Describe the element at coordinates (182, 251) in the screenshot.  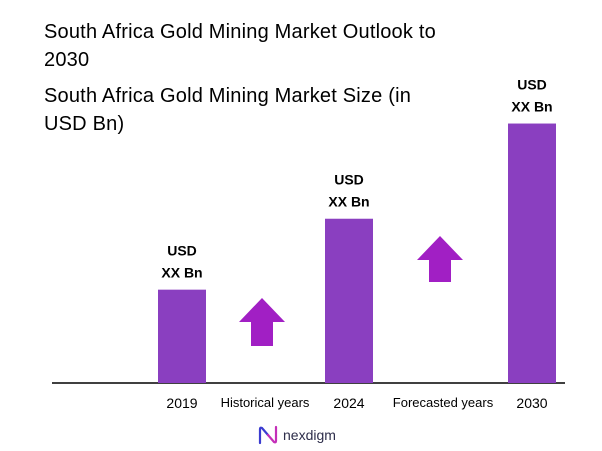
I see `bar-value-label-2019-currency: USD` at that location.